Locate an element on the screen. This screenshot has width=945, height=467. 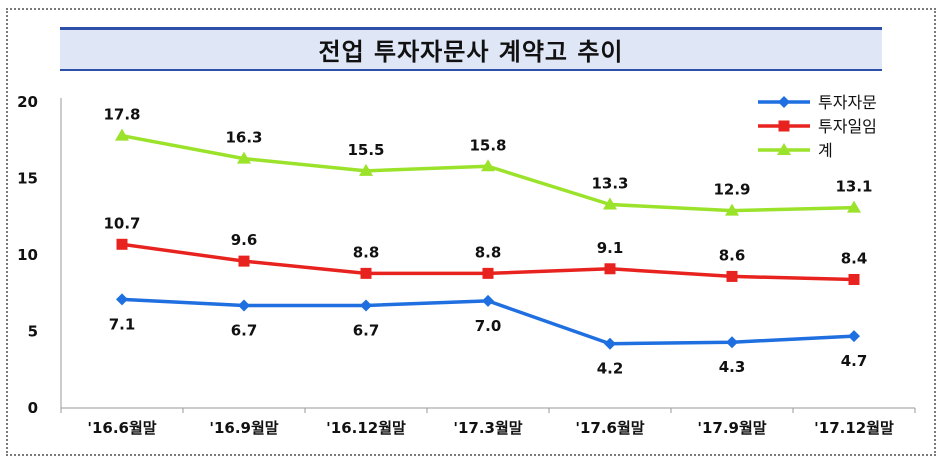
data-label: 9.6 is located at coordinates (244, 240).